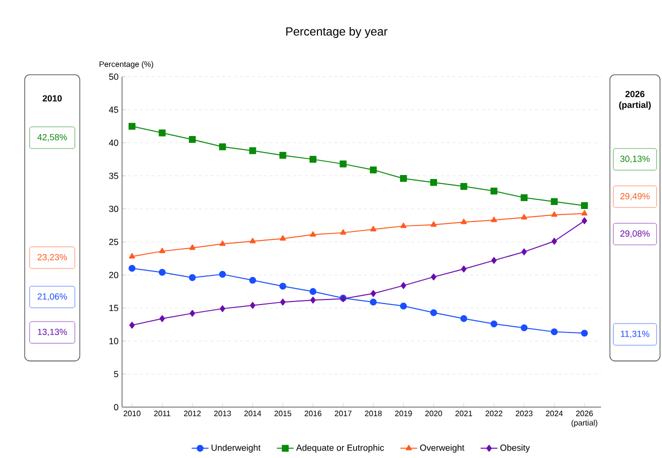  I want to click on text: 23,23%, so click(52, 258).